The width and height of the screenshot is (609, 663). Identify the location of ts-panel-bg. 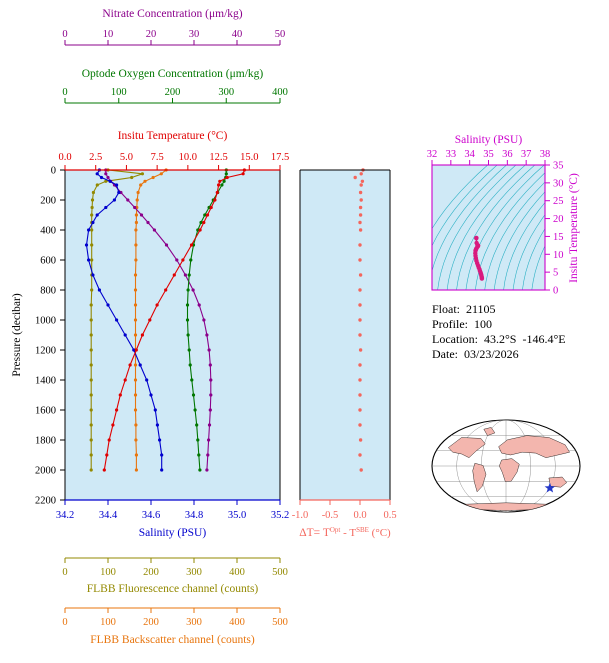
(488, 227).